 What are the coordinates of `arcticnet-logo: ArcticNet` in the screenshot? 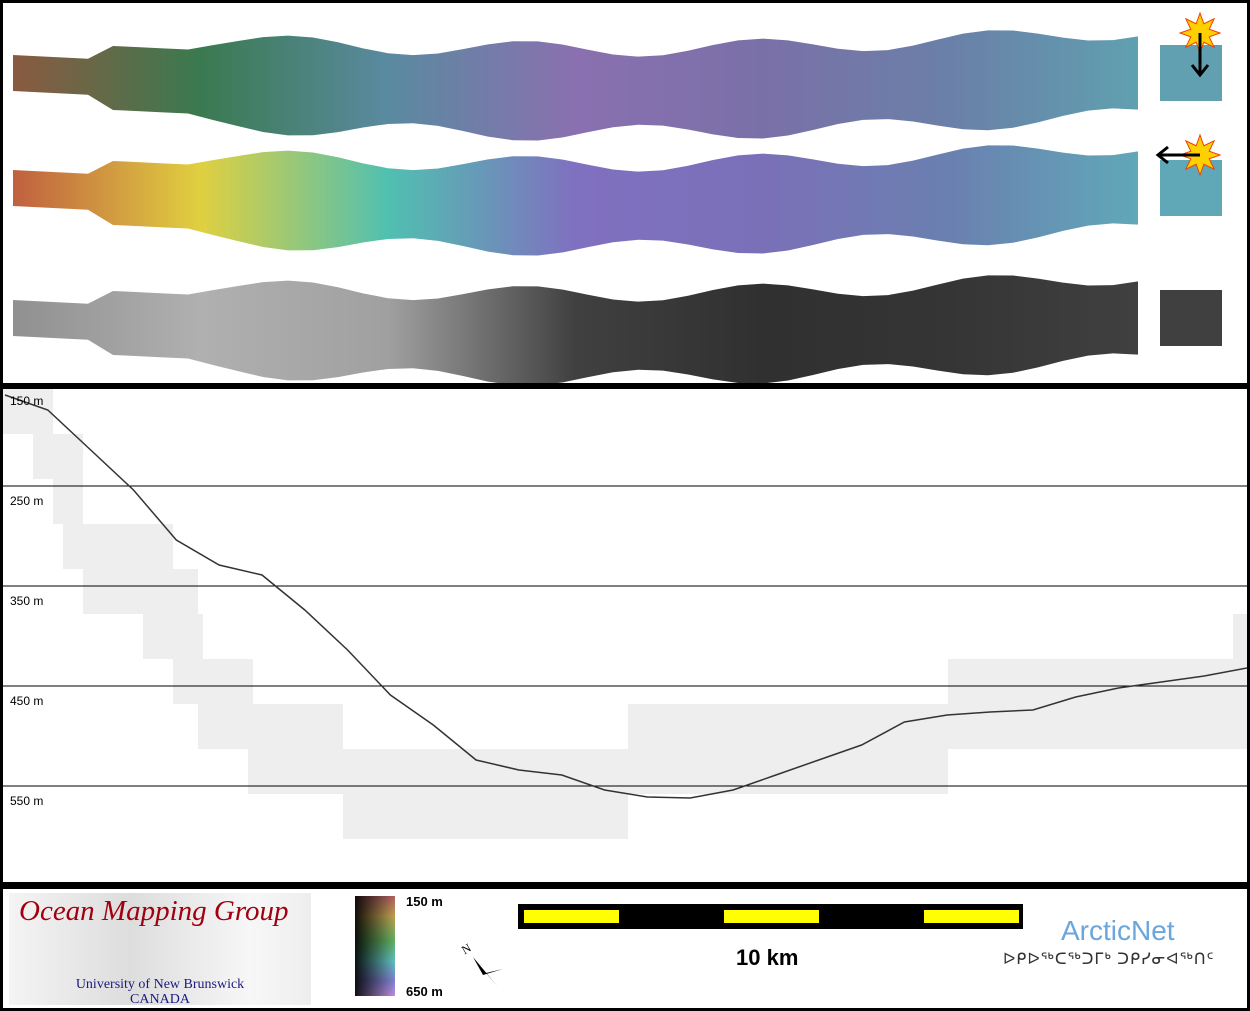 It's located at (1118, 930).